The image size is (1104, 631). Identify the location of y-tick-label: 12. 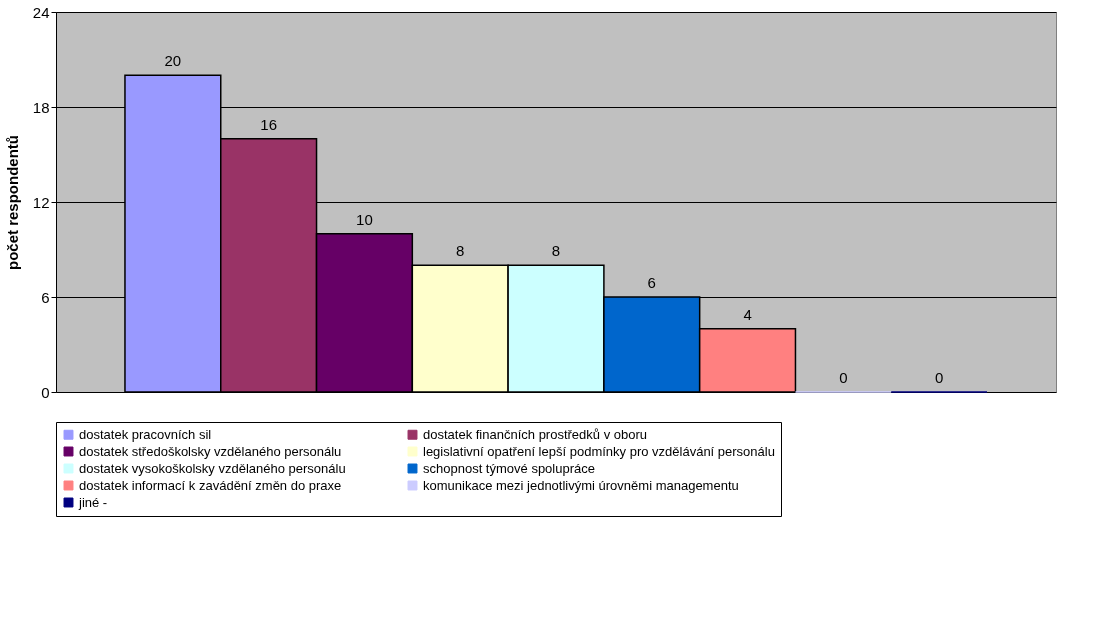
(41, 202).